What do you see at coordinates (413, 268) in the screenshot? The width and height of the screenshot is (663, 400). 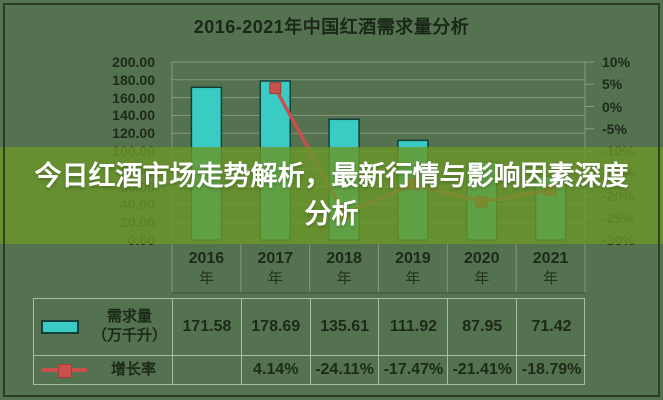 I see `x-axis-label: 2019 年` at bounding box center [413, 268].